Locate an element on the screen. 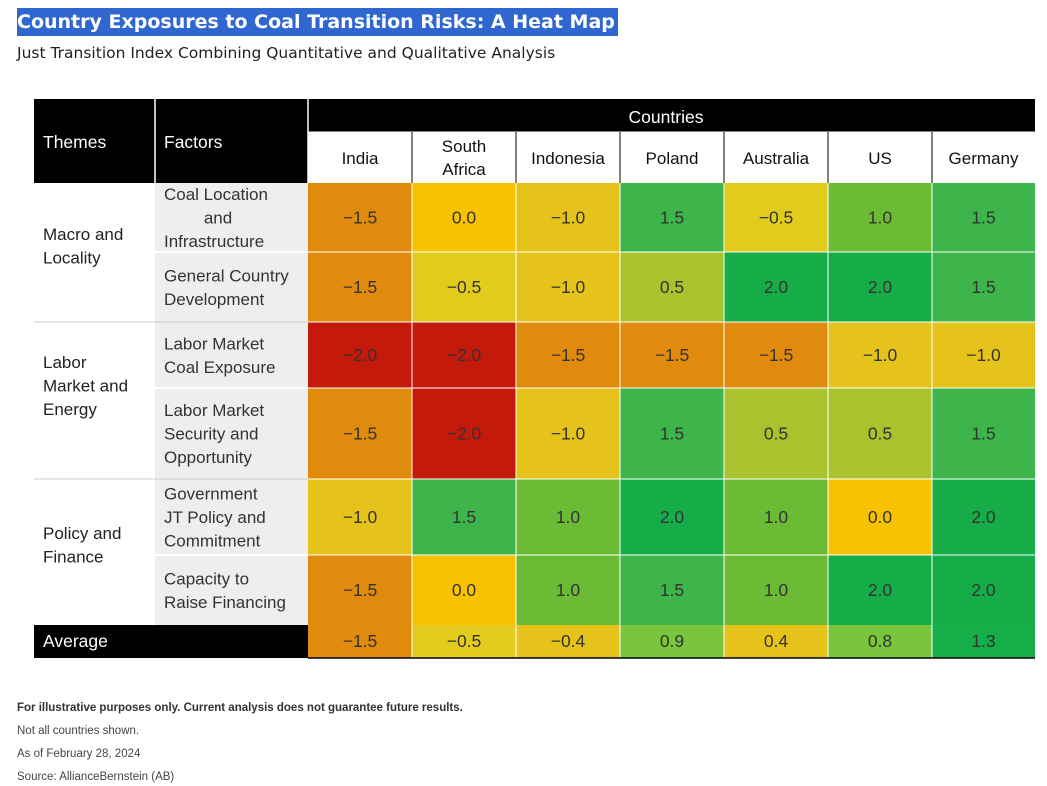 Image resolution: width=1047 pixels, height=786 pixels. countries-header: Countries is located at coordinates (666, 117).